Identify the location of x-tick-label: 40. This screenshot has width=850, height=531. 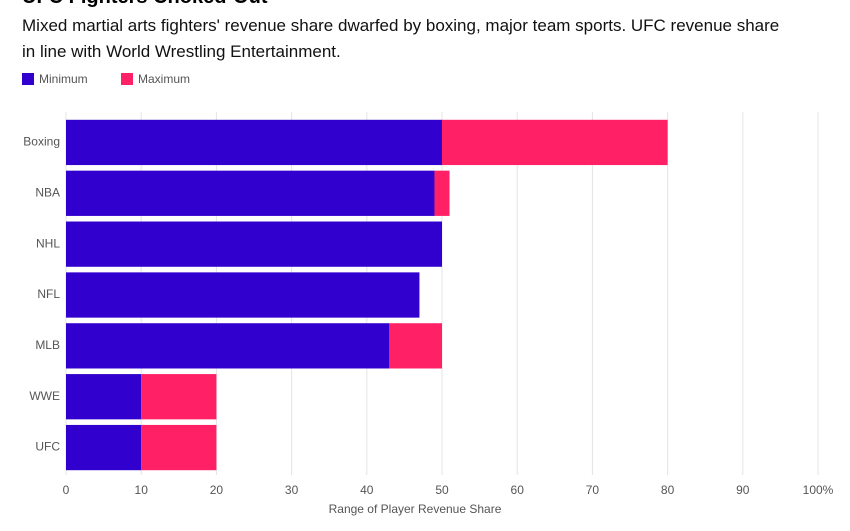
(367, 490).